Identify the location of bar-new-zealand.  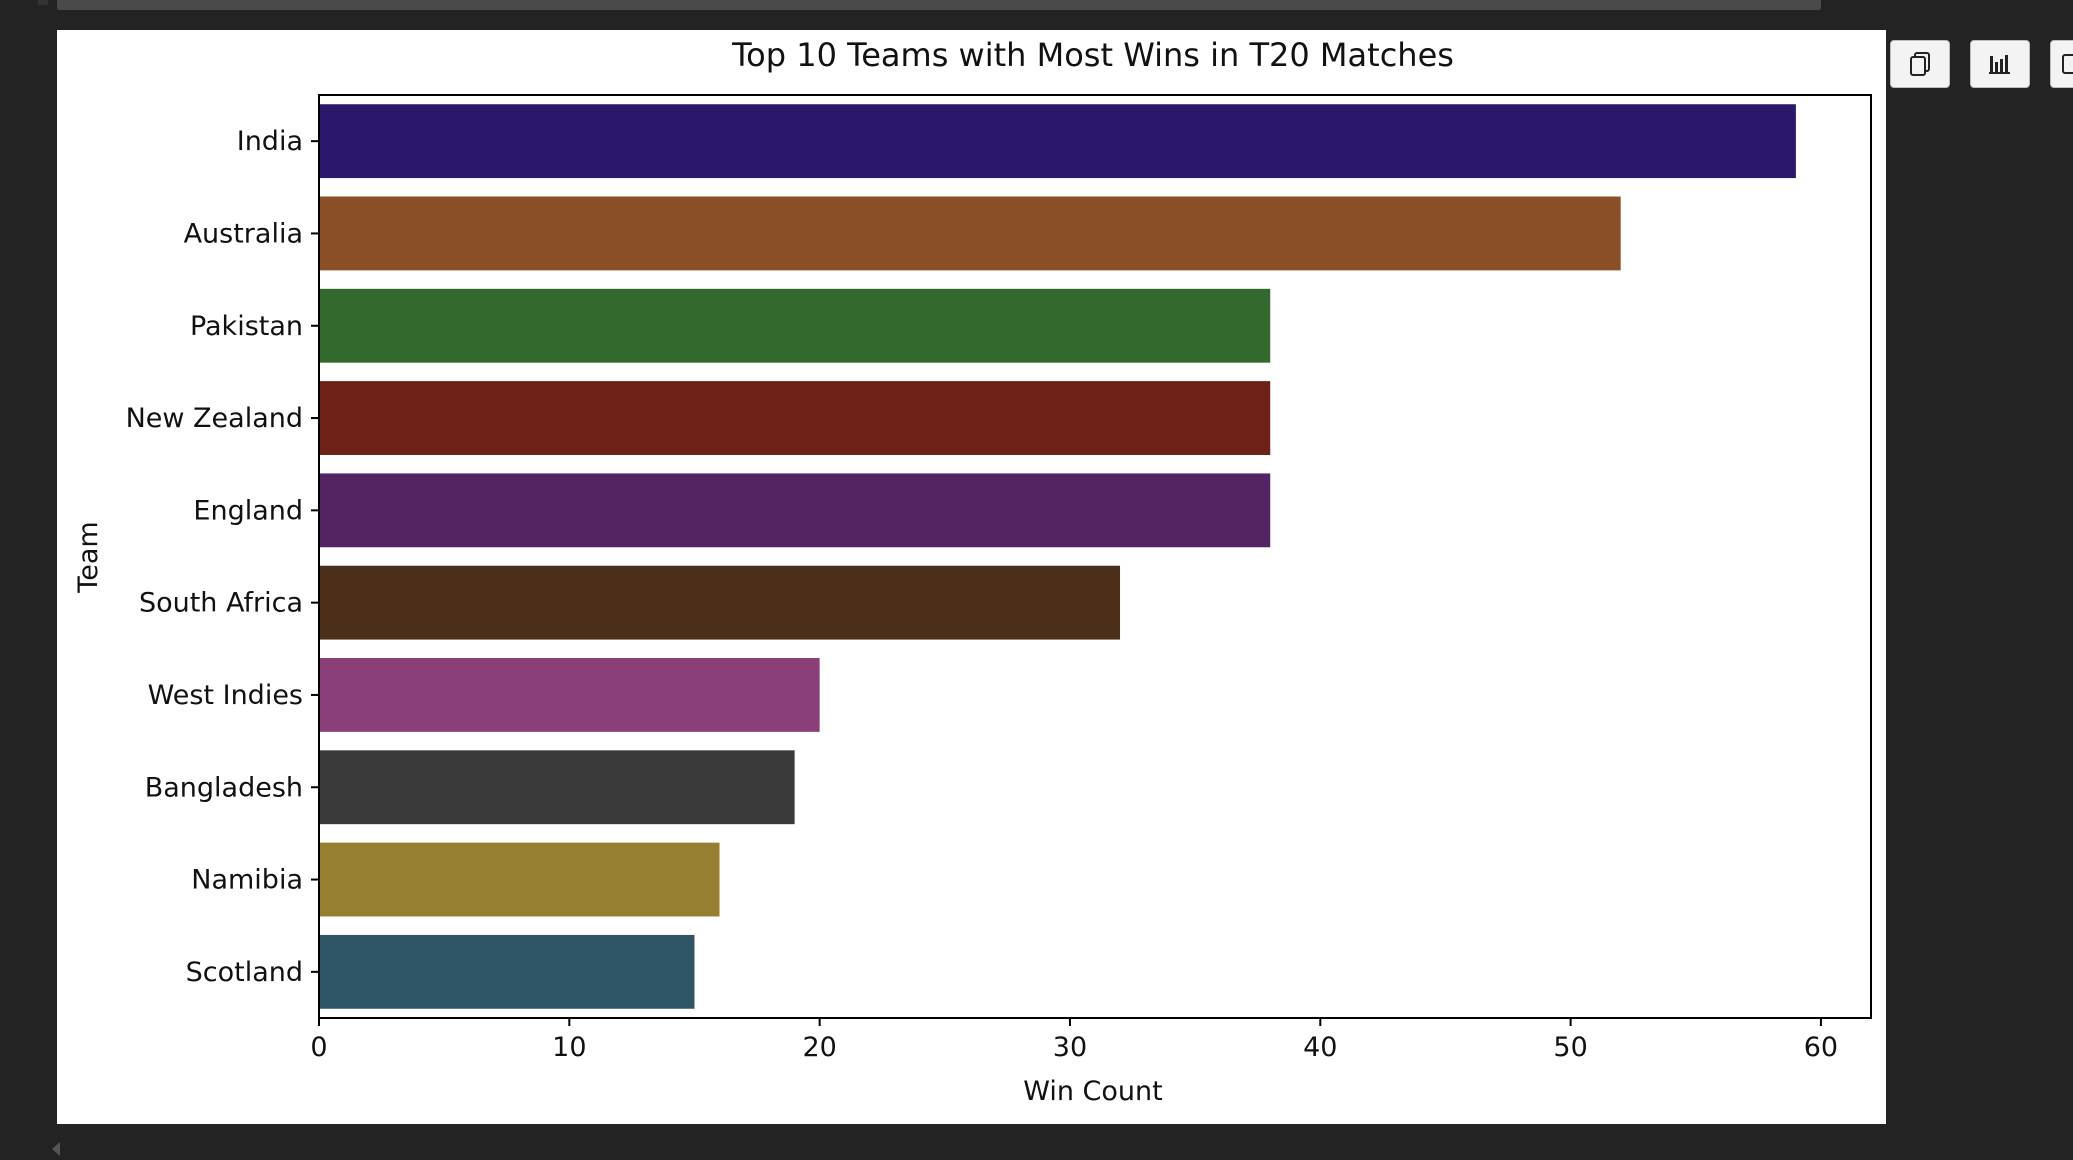
(795, 418).